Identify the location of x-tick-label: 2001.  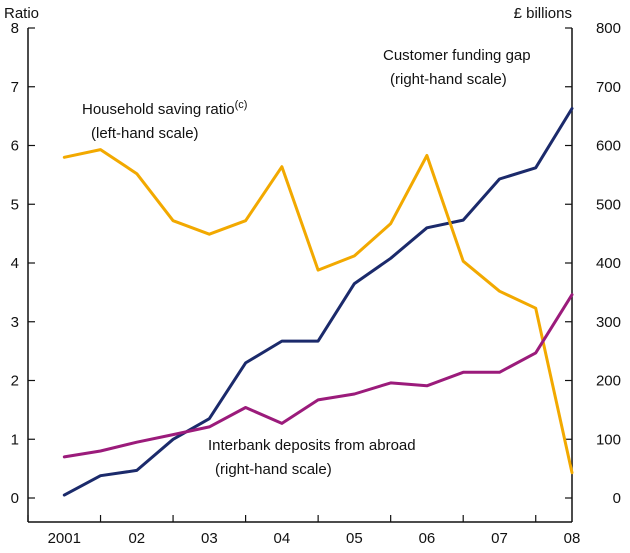
(64, 538).